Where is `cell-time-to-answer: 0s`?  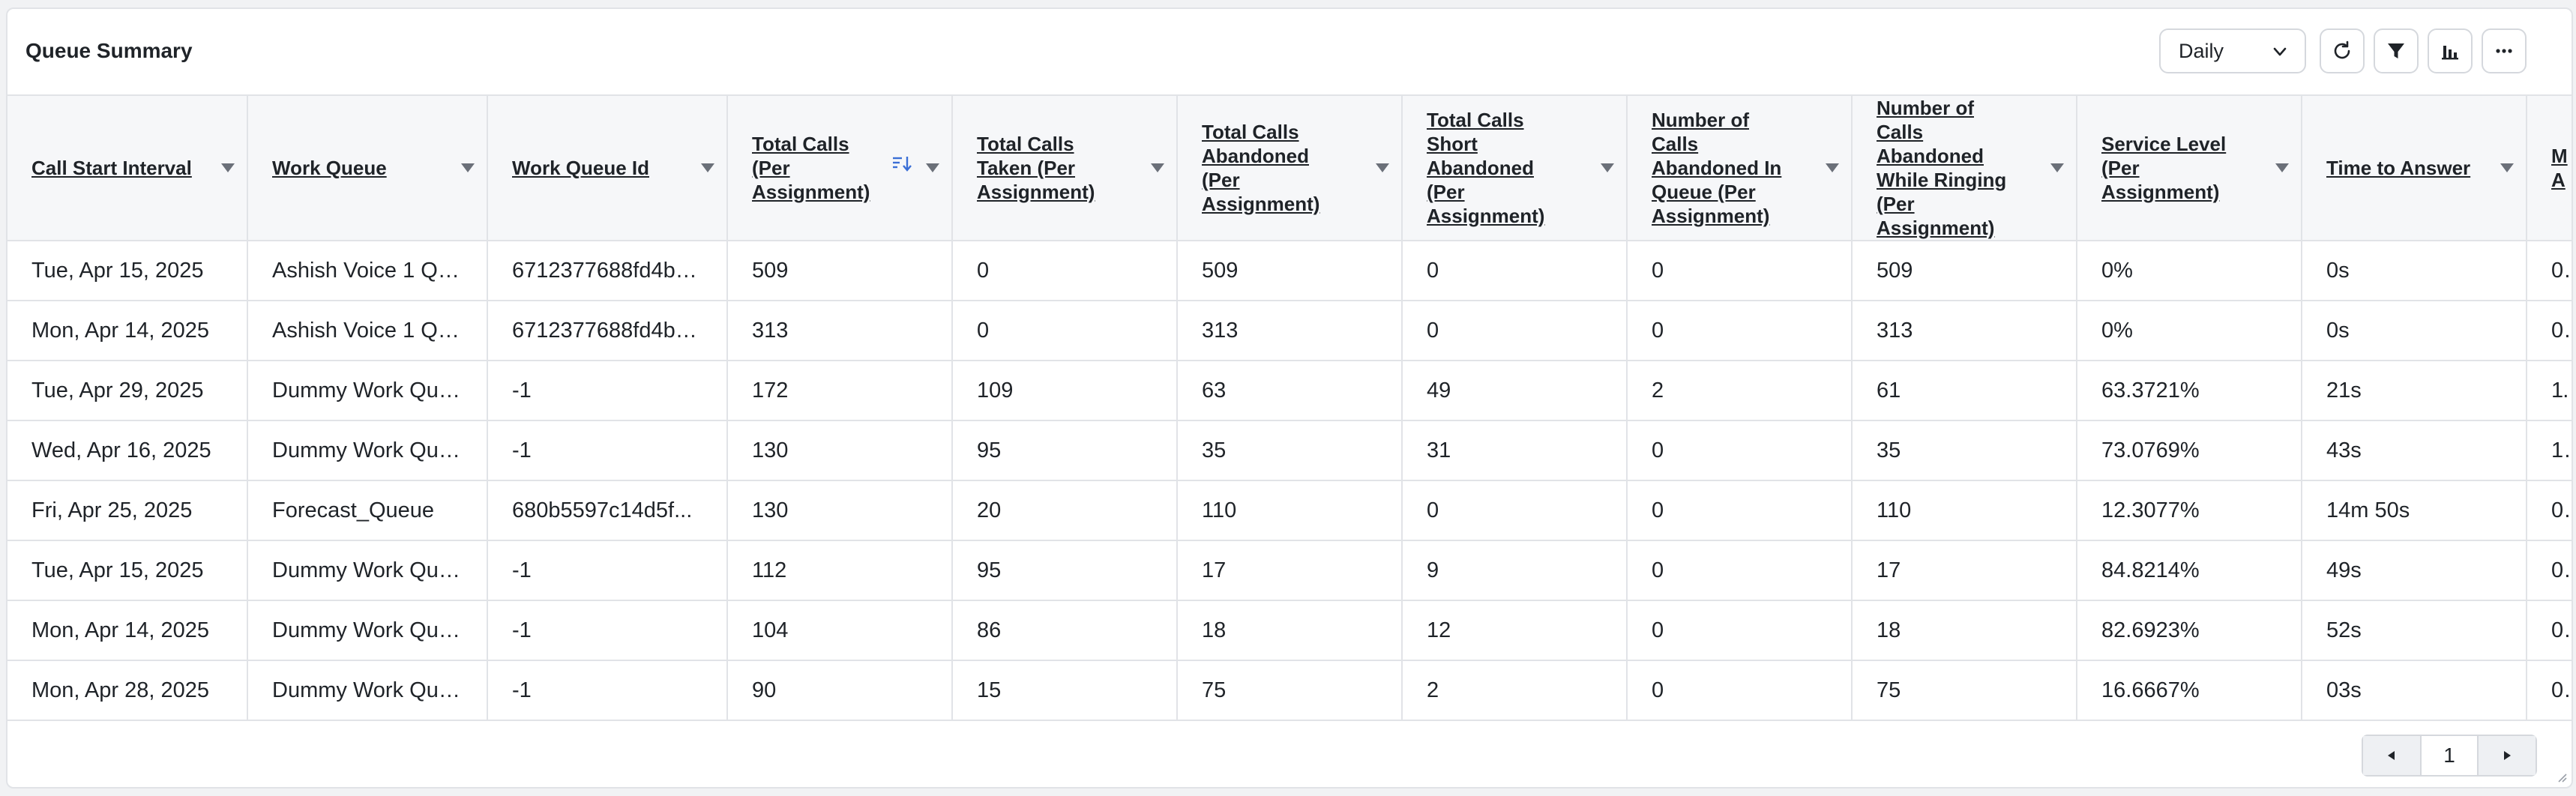 cell-time-to-answer: 0s is located at coordinates (2414, 271).